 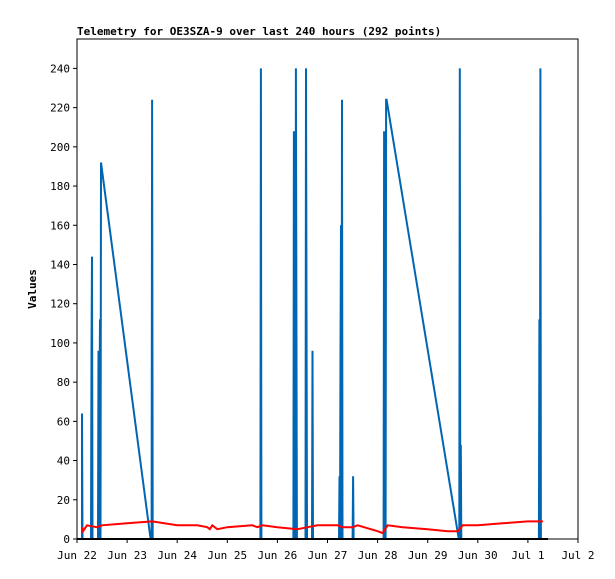 I want to click on y-tick-label: 20, so click(x=63, y=500).